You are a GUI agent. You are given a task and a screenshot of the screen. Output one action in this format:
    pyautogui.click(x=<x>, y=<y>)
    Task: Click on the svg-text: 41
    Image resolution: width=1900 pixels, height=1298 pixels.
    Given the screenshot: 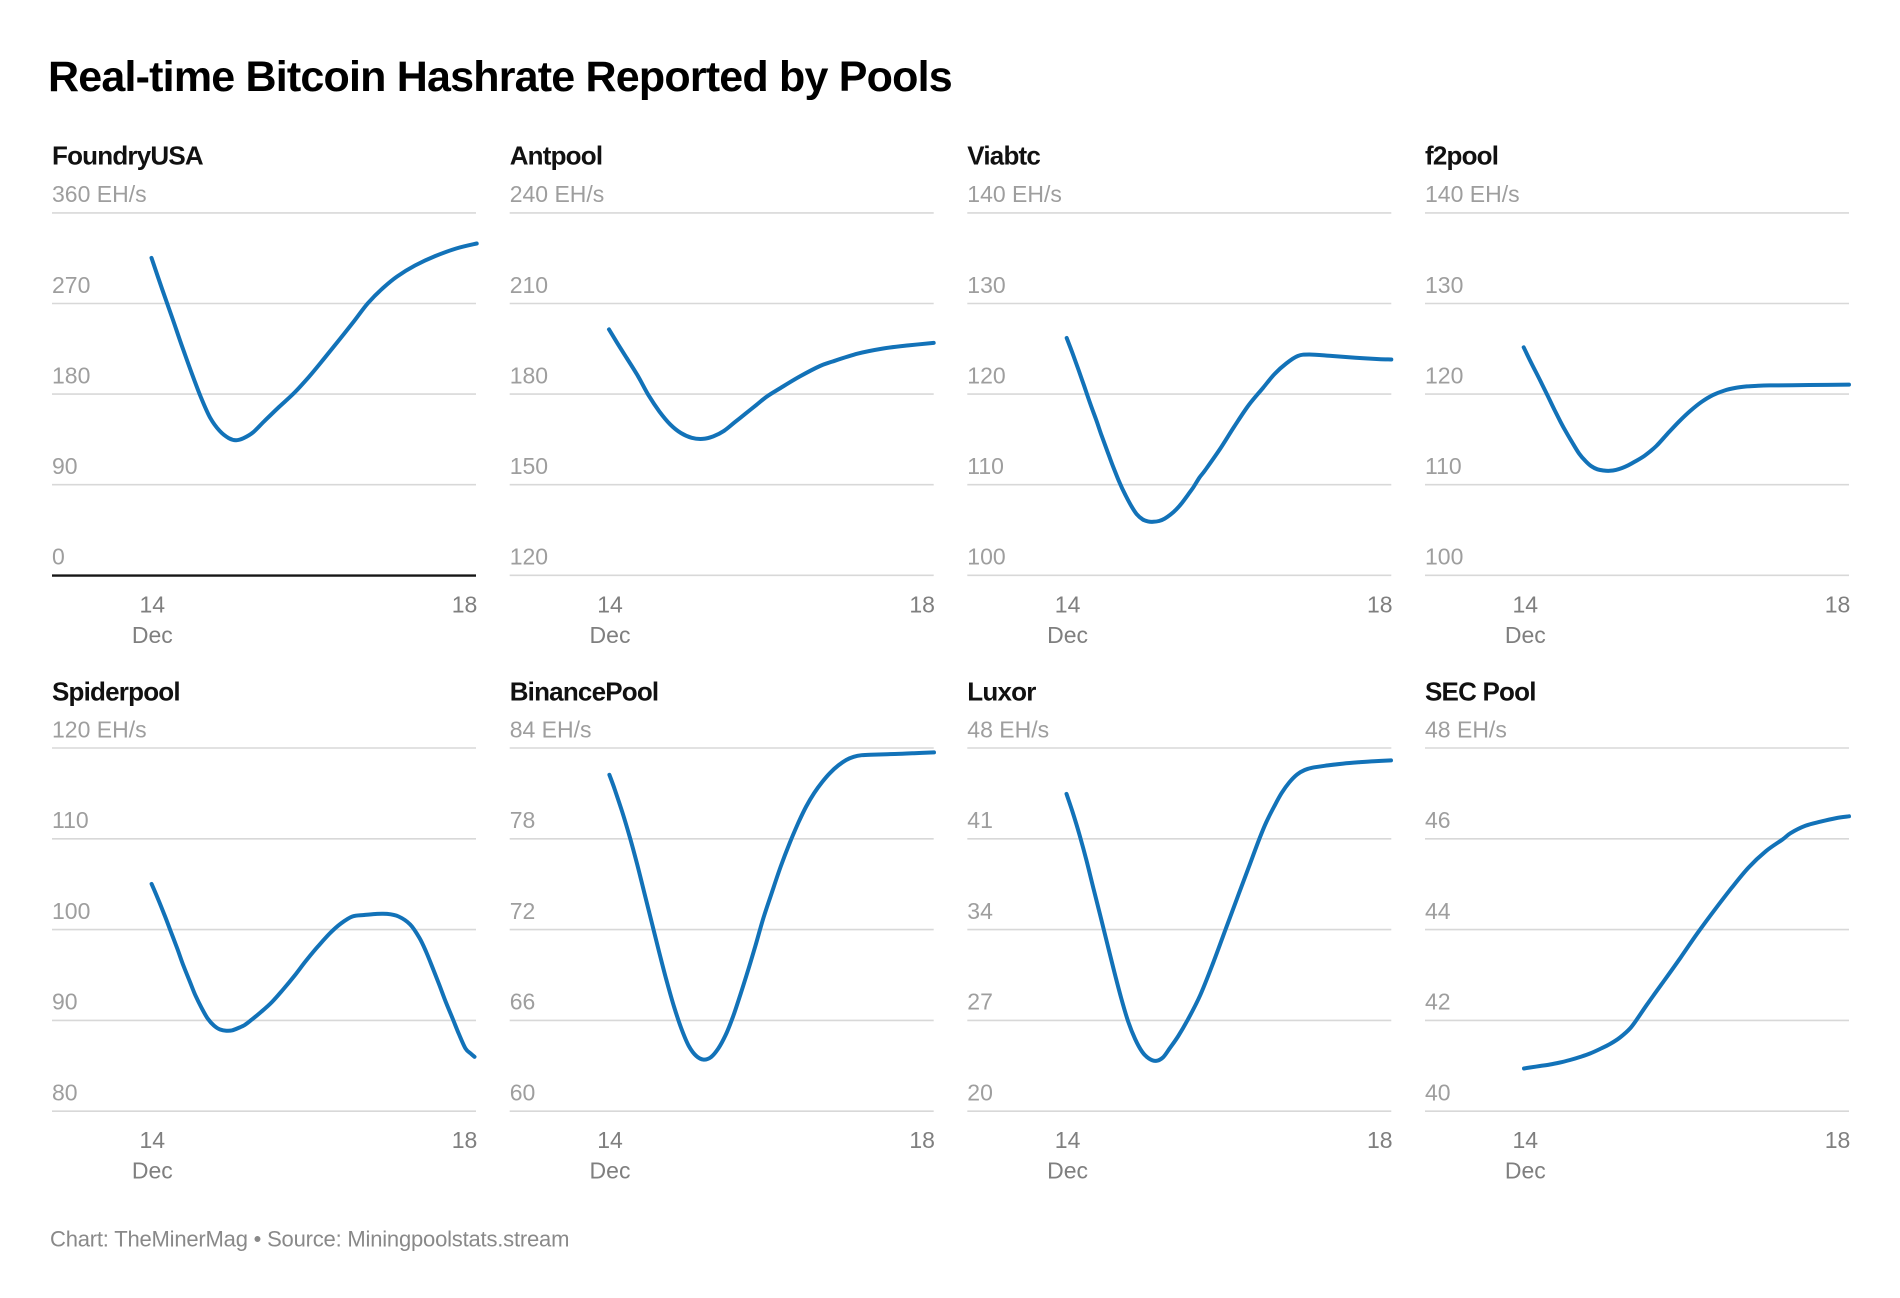 What is the action you would take?
    pyautogui.click(x=980, y=820)
    